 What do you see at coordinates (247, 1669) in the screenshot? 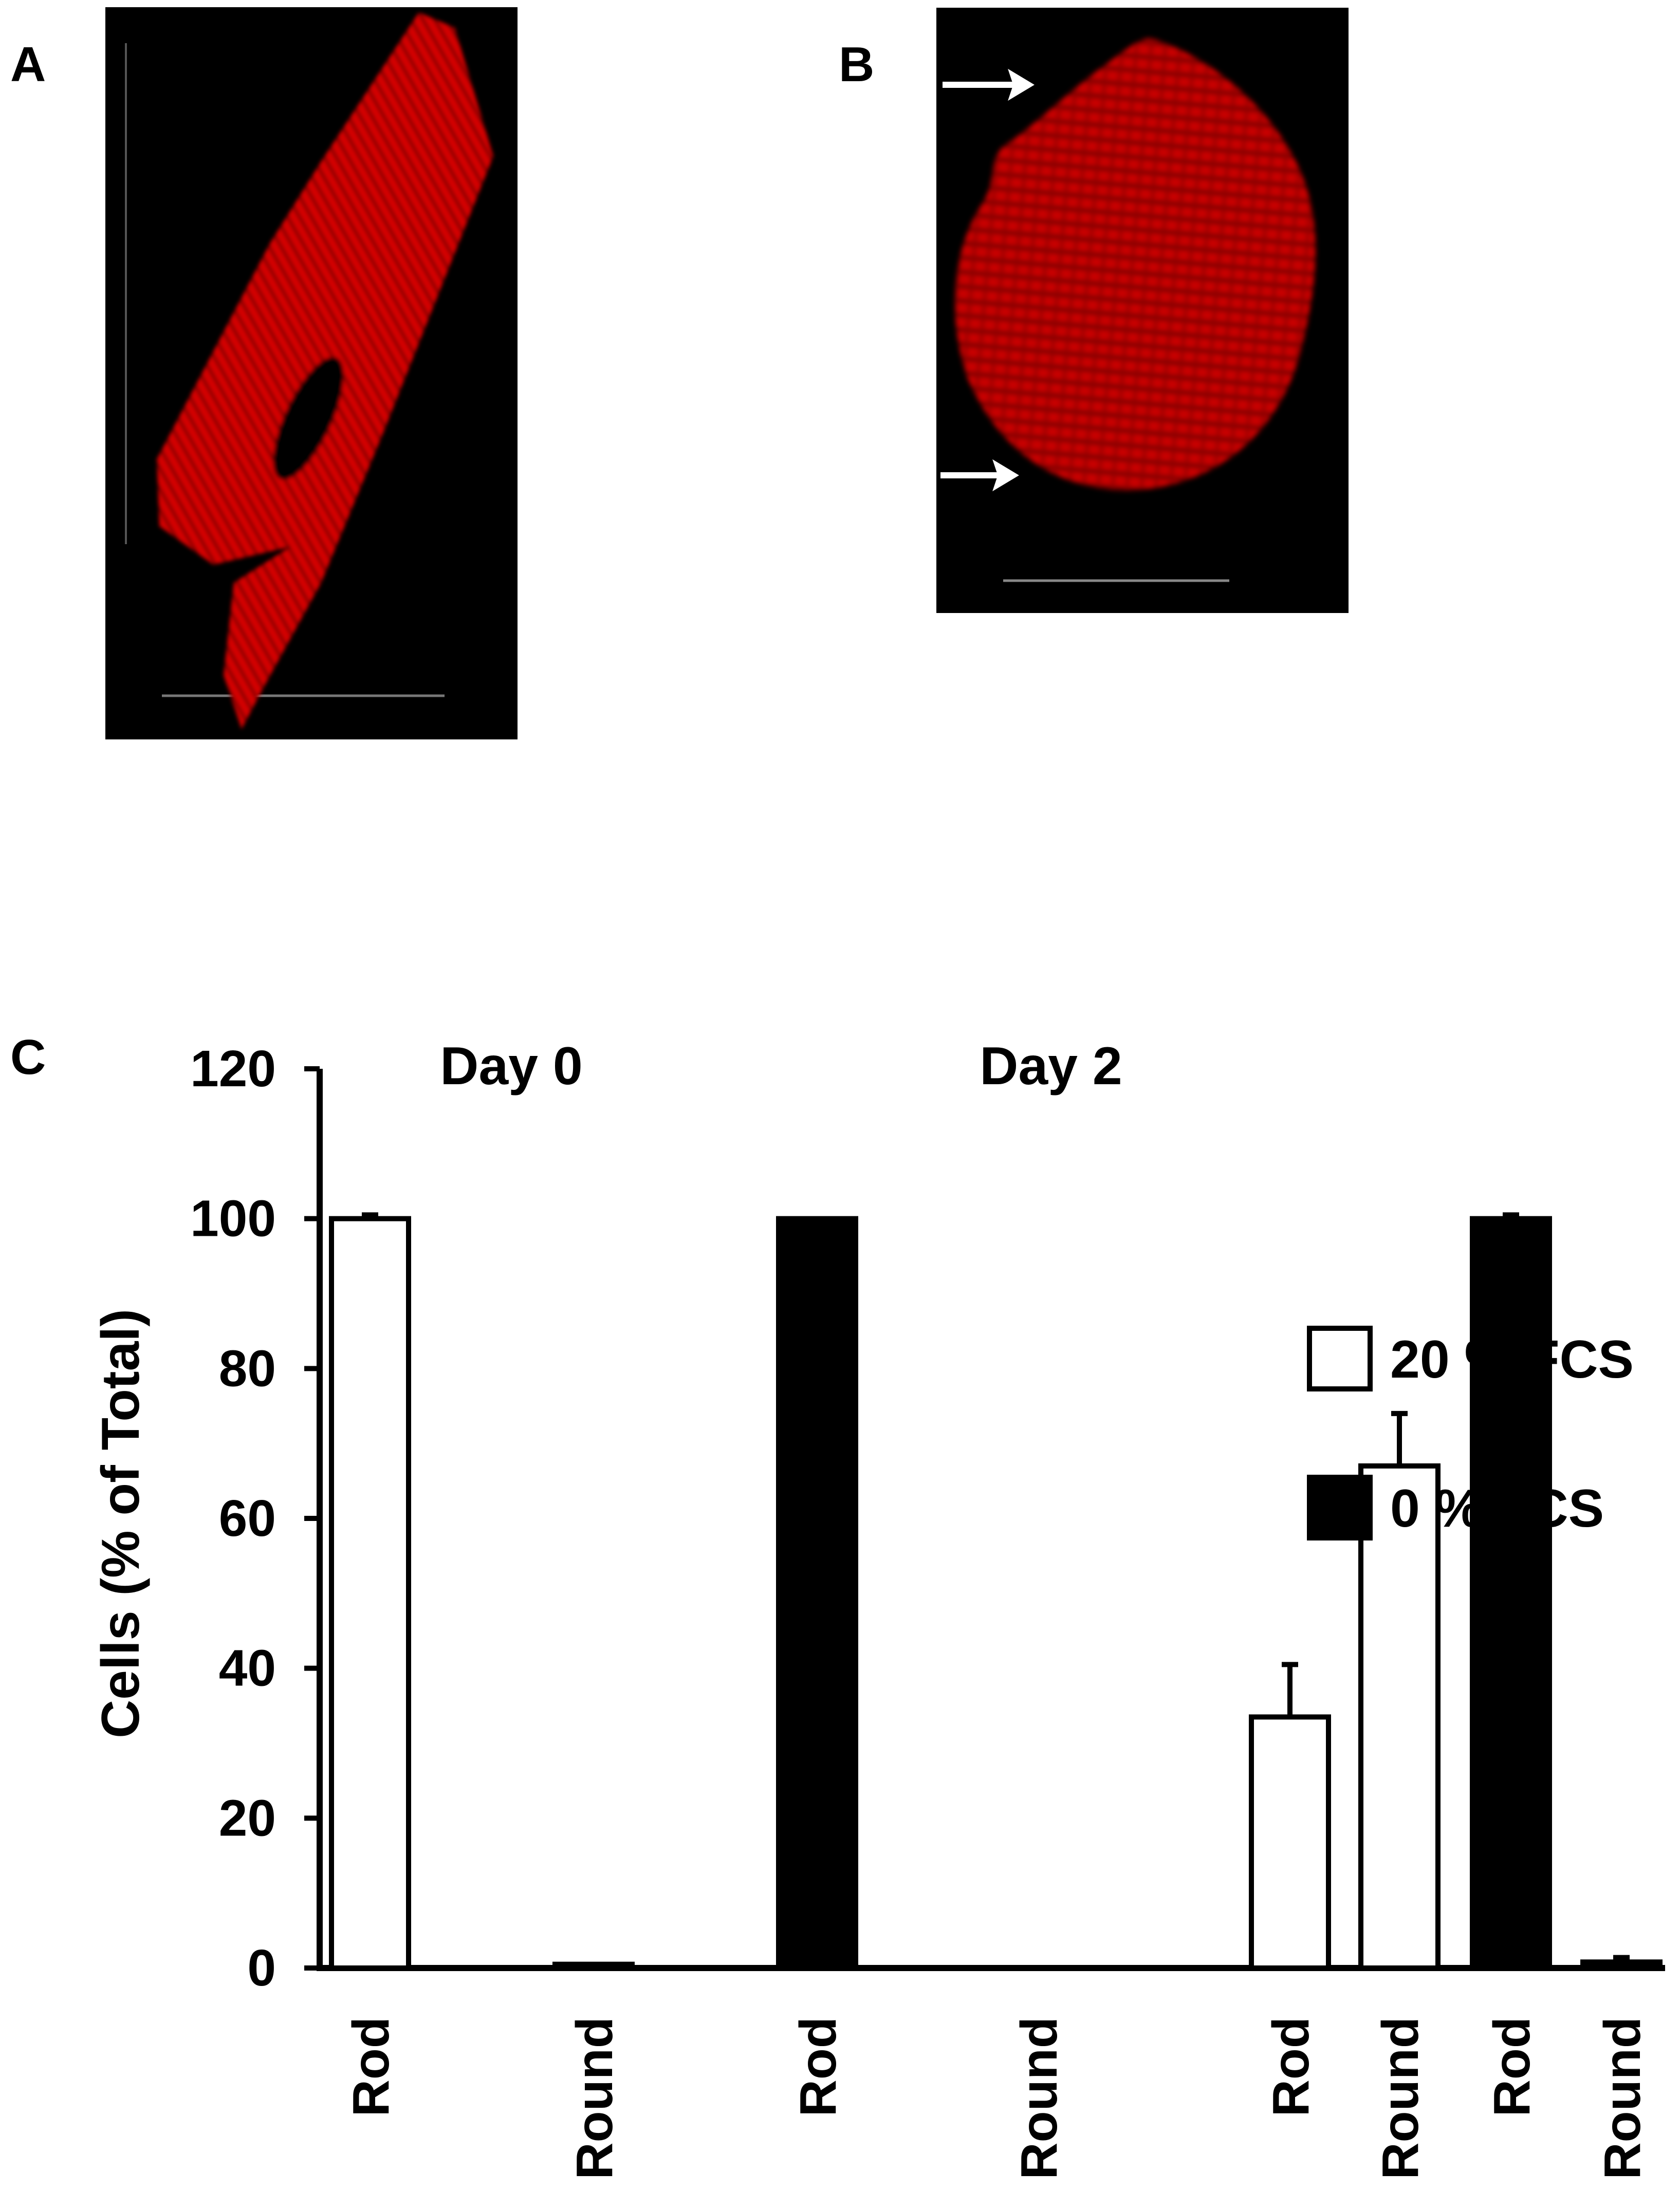
I see `y-tick-label: 40` at bounding box center [247, 1669].